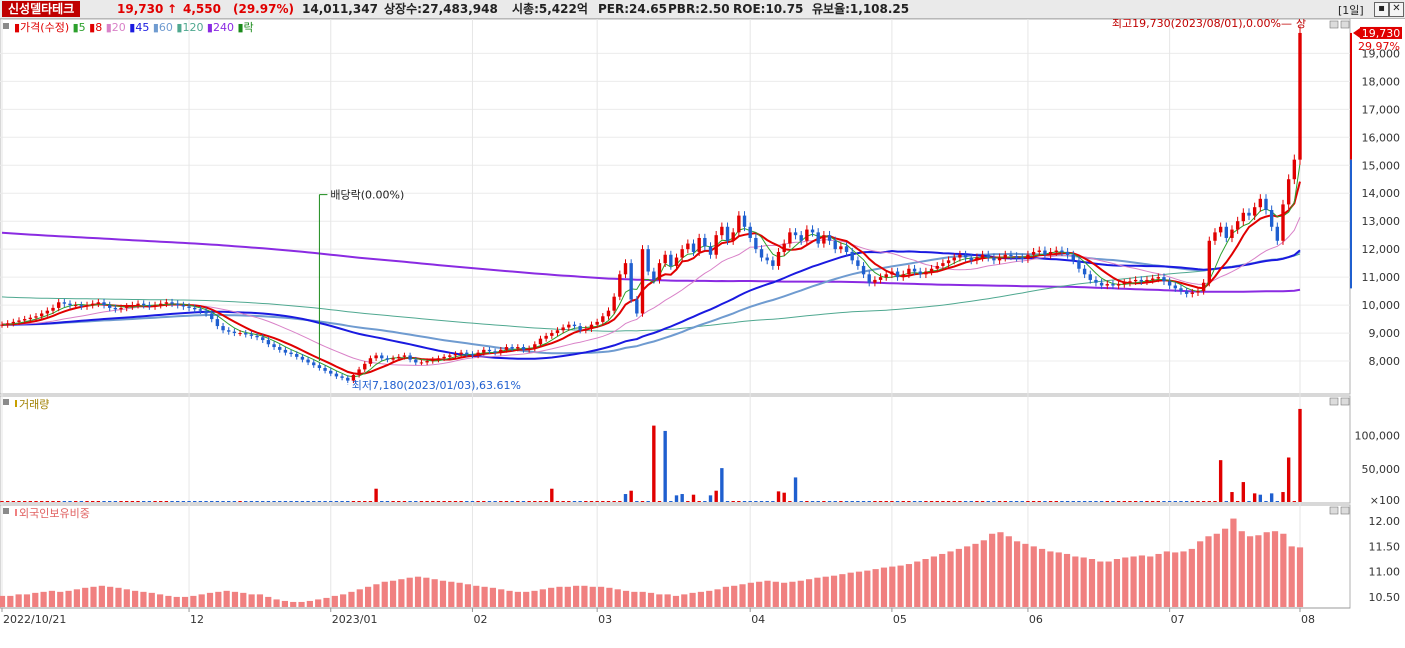 Image resolution: width=1405 pixels, height=648 pixels. I want to click on price-legend: ▮가격(수정) ▮5 ▮8 ▮20 ▮45 ▮60 ▮120 ▮240 ▮락, so click(128, 27).